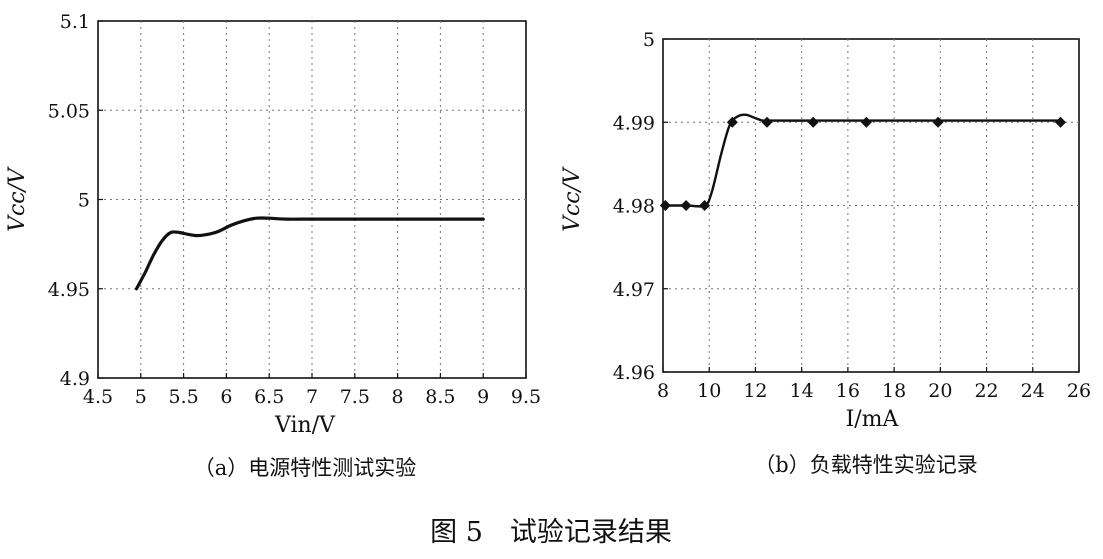  Describe the element at coordinates (69, 111) in the screenshot. I see `y-tick-label: 5.05` at that location.